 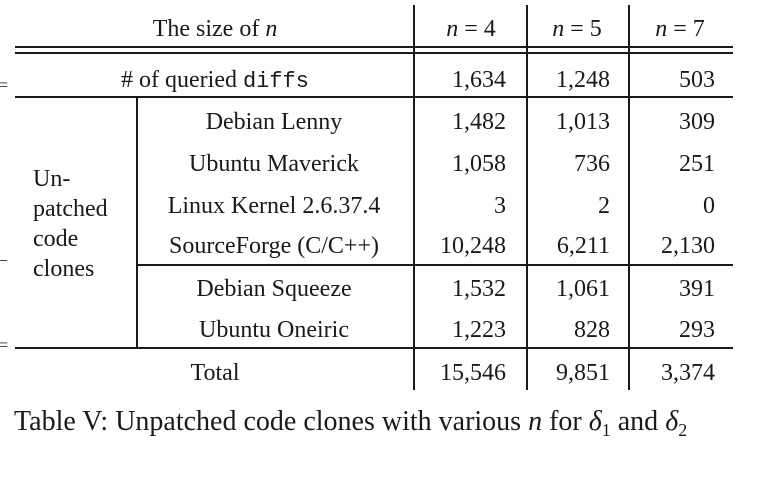 What do you see at coordinates (274, 330) in the screenshot?
I see `row-name: Ubuntu Oneiric` at bounding box center [274, 330].